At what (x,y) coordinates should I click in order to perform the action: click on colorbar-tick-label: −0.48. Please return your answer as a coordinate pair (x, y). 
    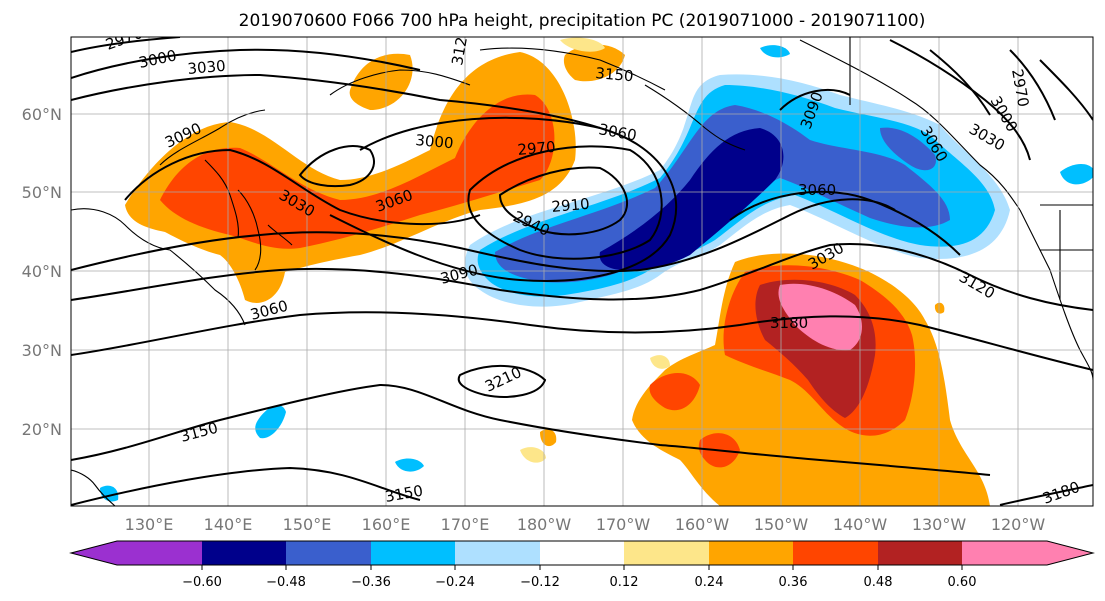
    Looking at the image, I should click on (286, 582).